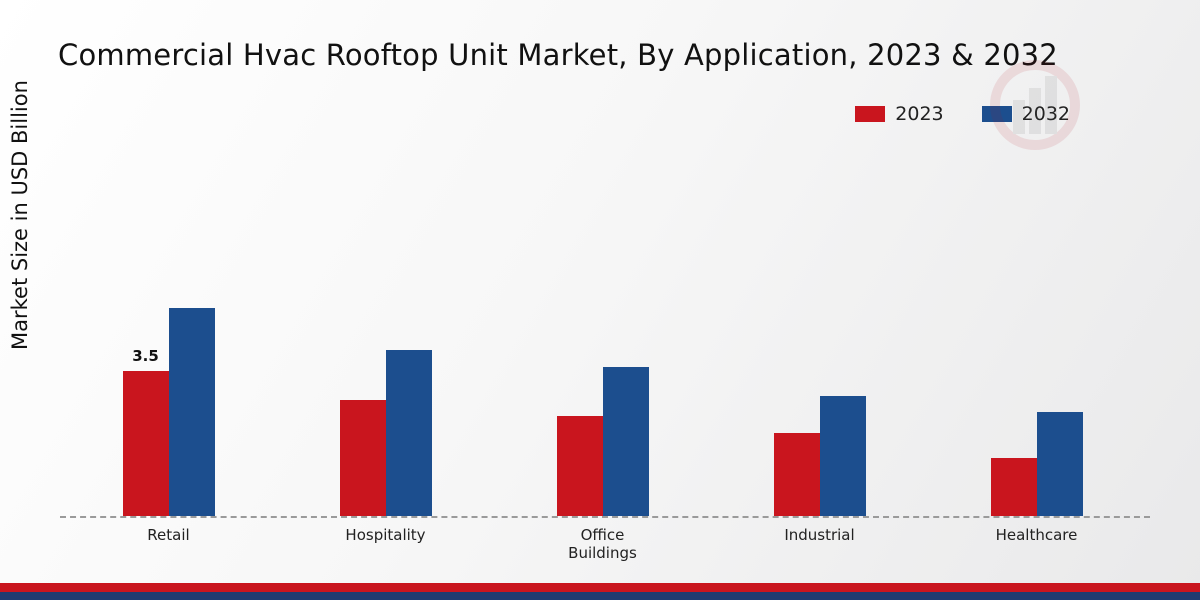 The image size is (1200, 600). I want to click on legend-swatch-2032-icon, so click(996, 114).